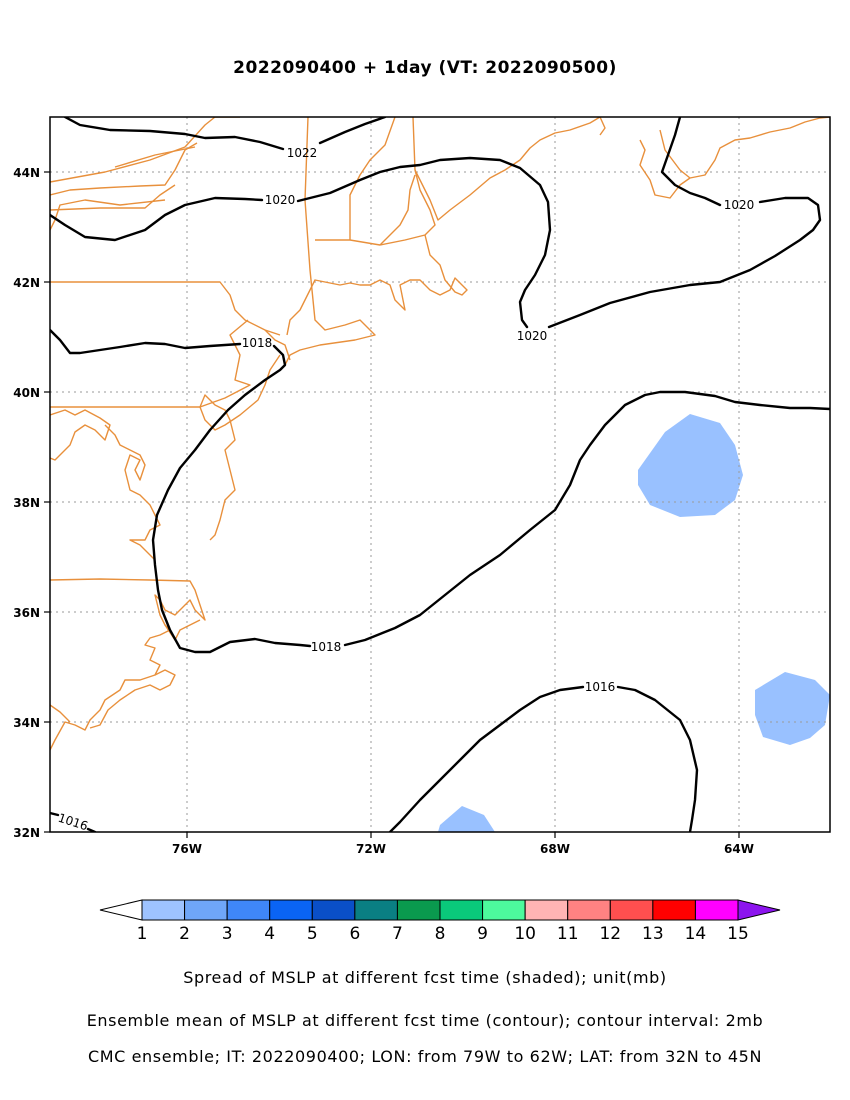 Image resolution: width=850 pixels, height=1100 pixels. I want to click on contour-label-1016-corner: 1016, so click(72, 822).